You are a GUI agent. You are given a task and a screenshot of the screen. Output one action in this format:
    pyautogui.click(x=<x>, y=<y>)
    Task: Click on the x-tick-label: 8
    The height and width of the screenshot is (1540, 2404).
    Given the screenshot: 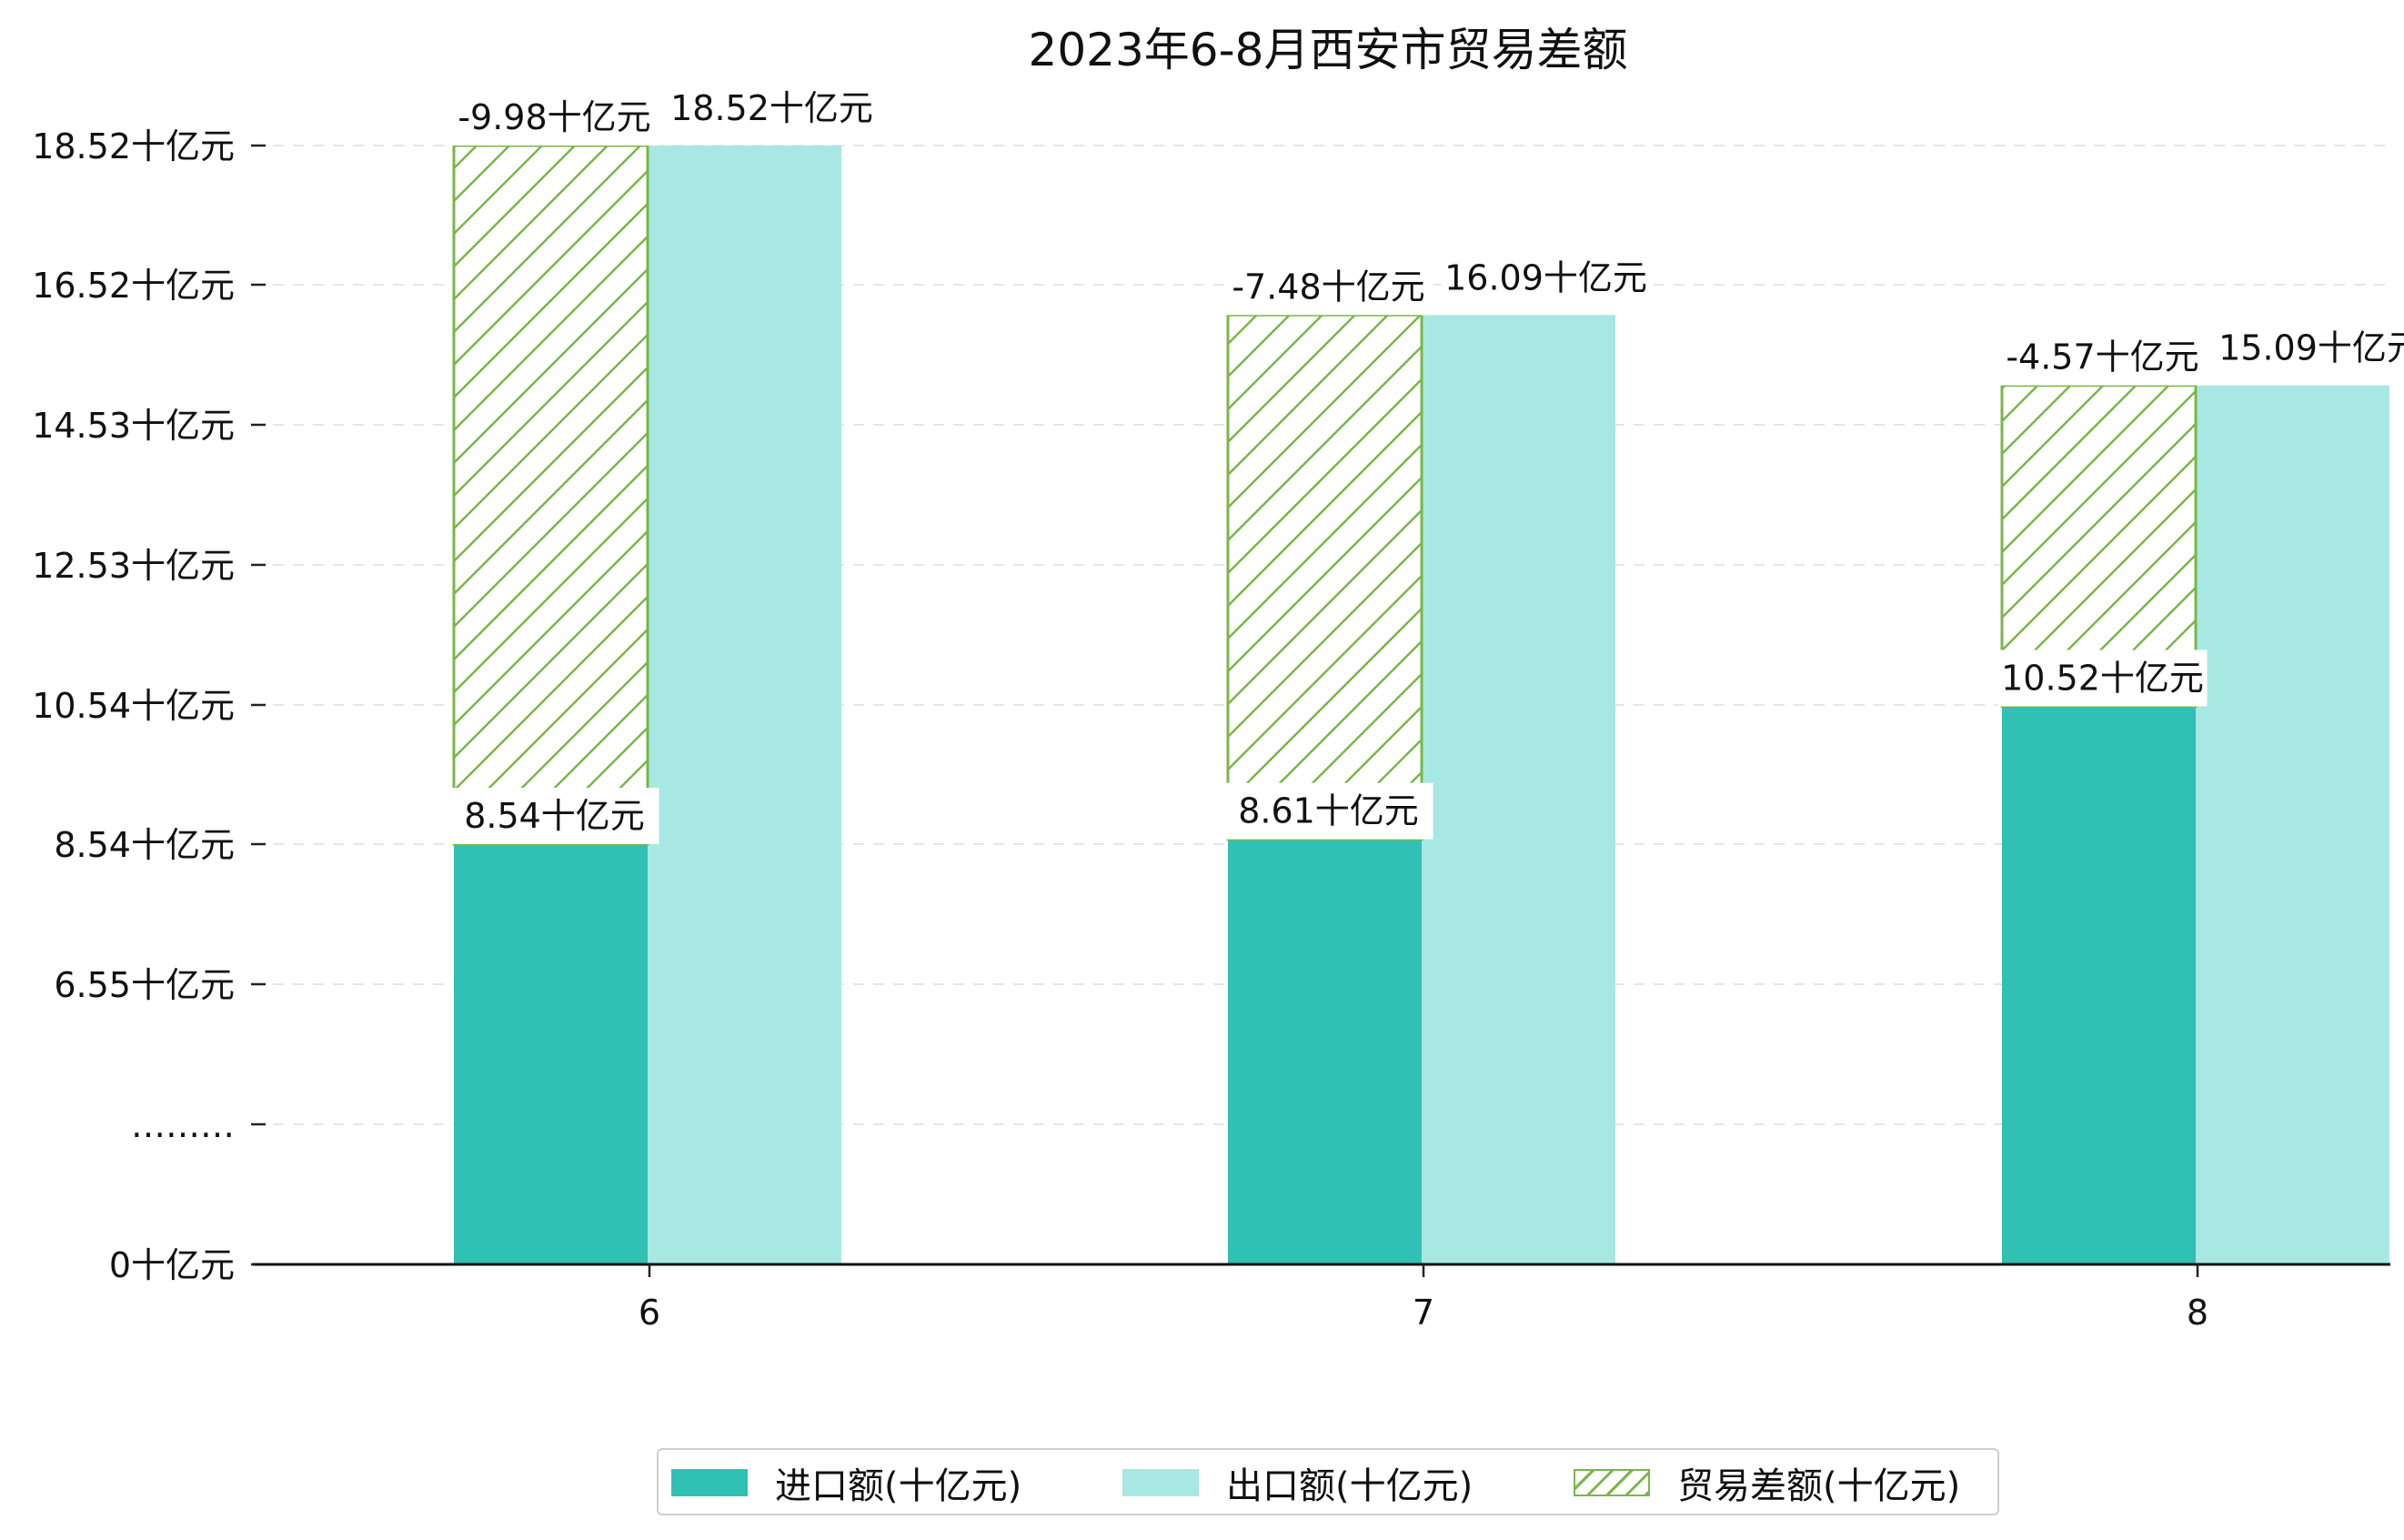 What is the action you would take?
    pyautogui.click(x=2197, y=1313)
    